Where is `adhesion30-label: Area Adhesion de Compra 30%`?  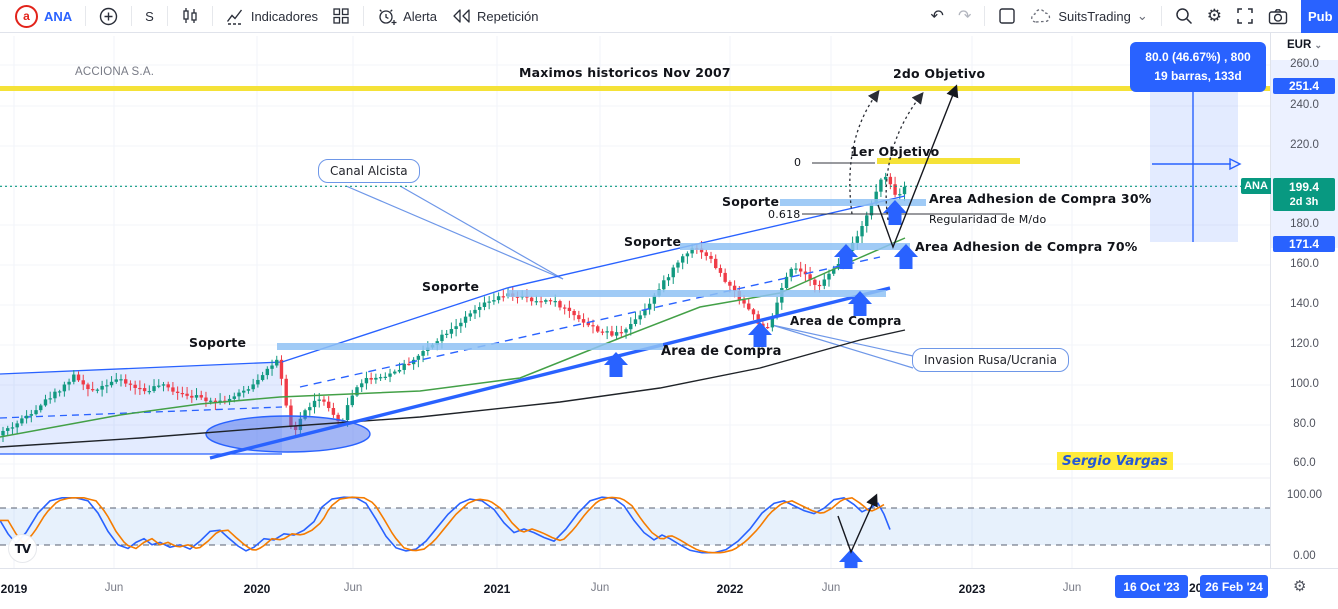 adhesion30-label: Area Adhesion de Compra 30% is located at coordinates (1040, 198).